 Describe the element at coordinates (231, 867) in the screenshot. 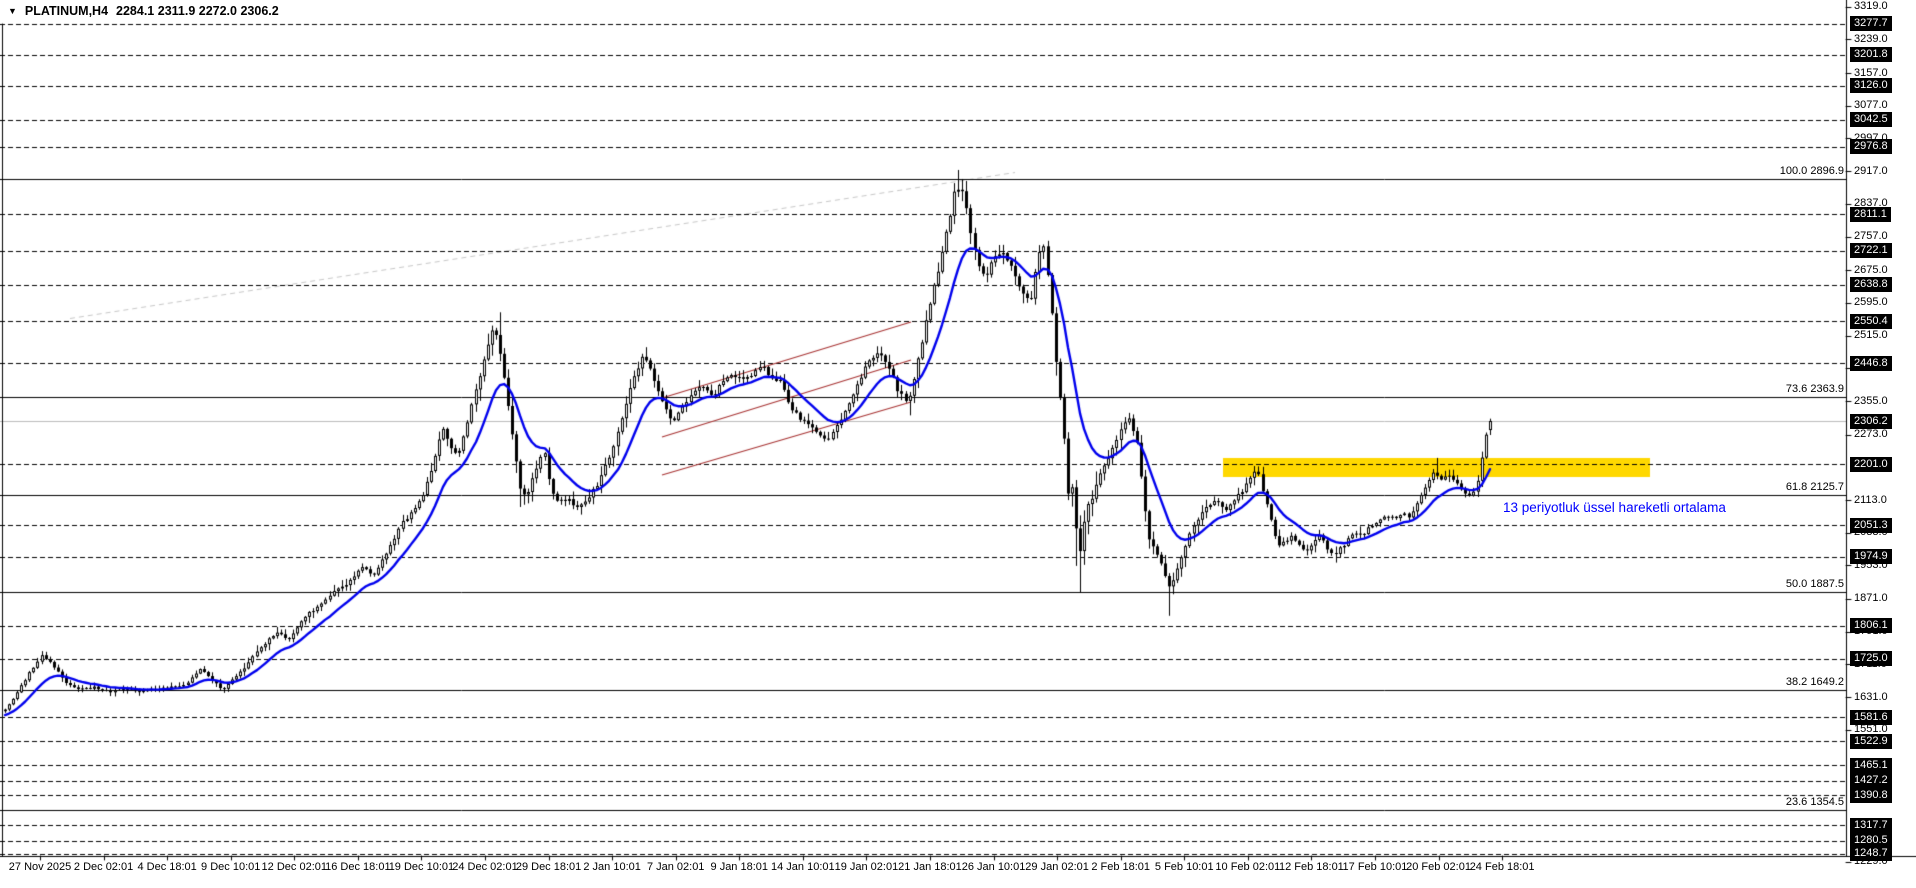

I see `time-tick-label: 9 Dec 10:01` at that location.